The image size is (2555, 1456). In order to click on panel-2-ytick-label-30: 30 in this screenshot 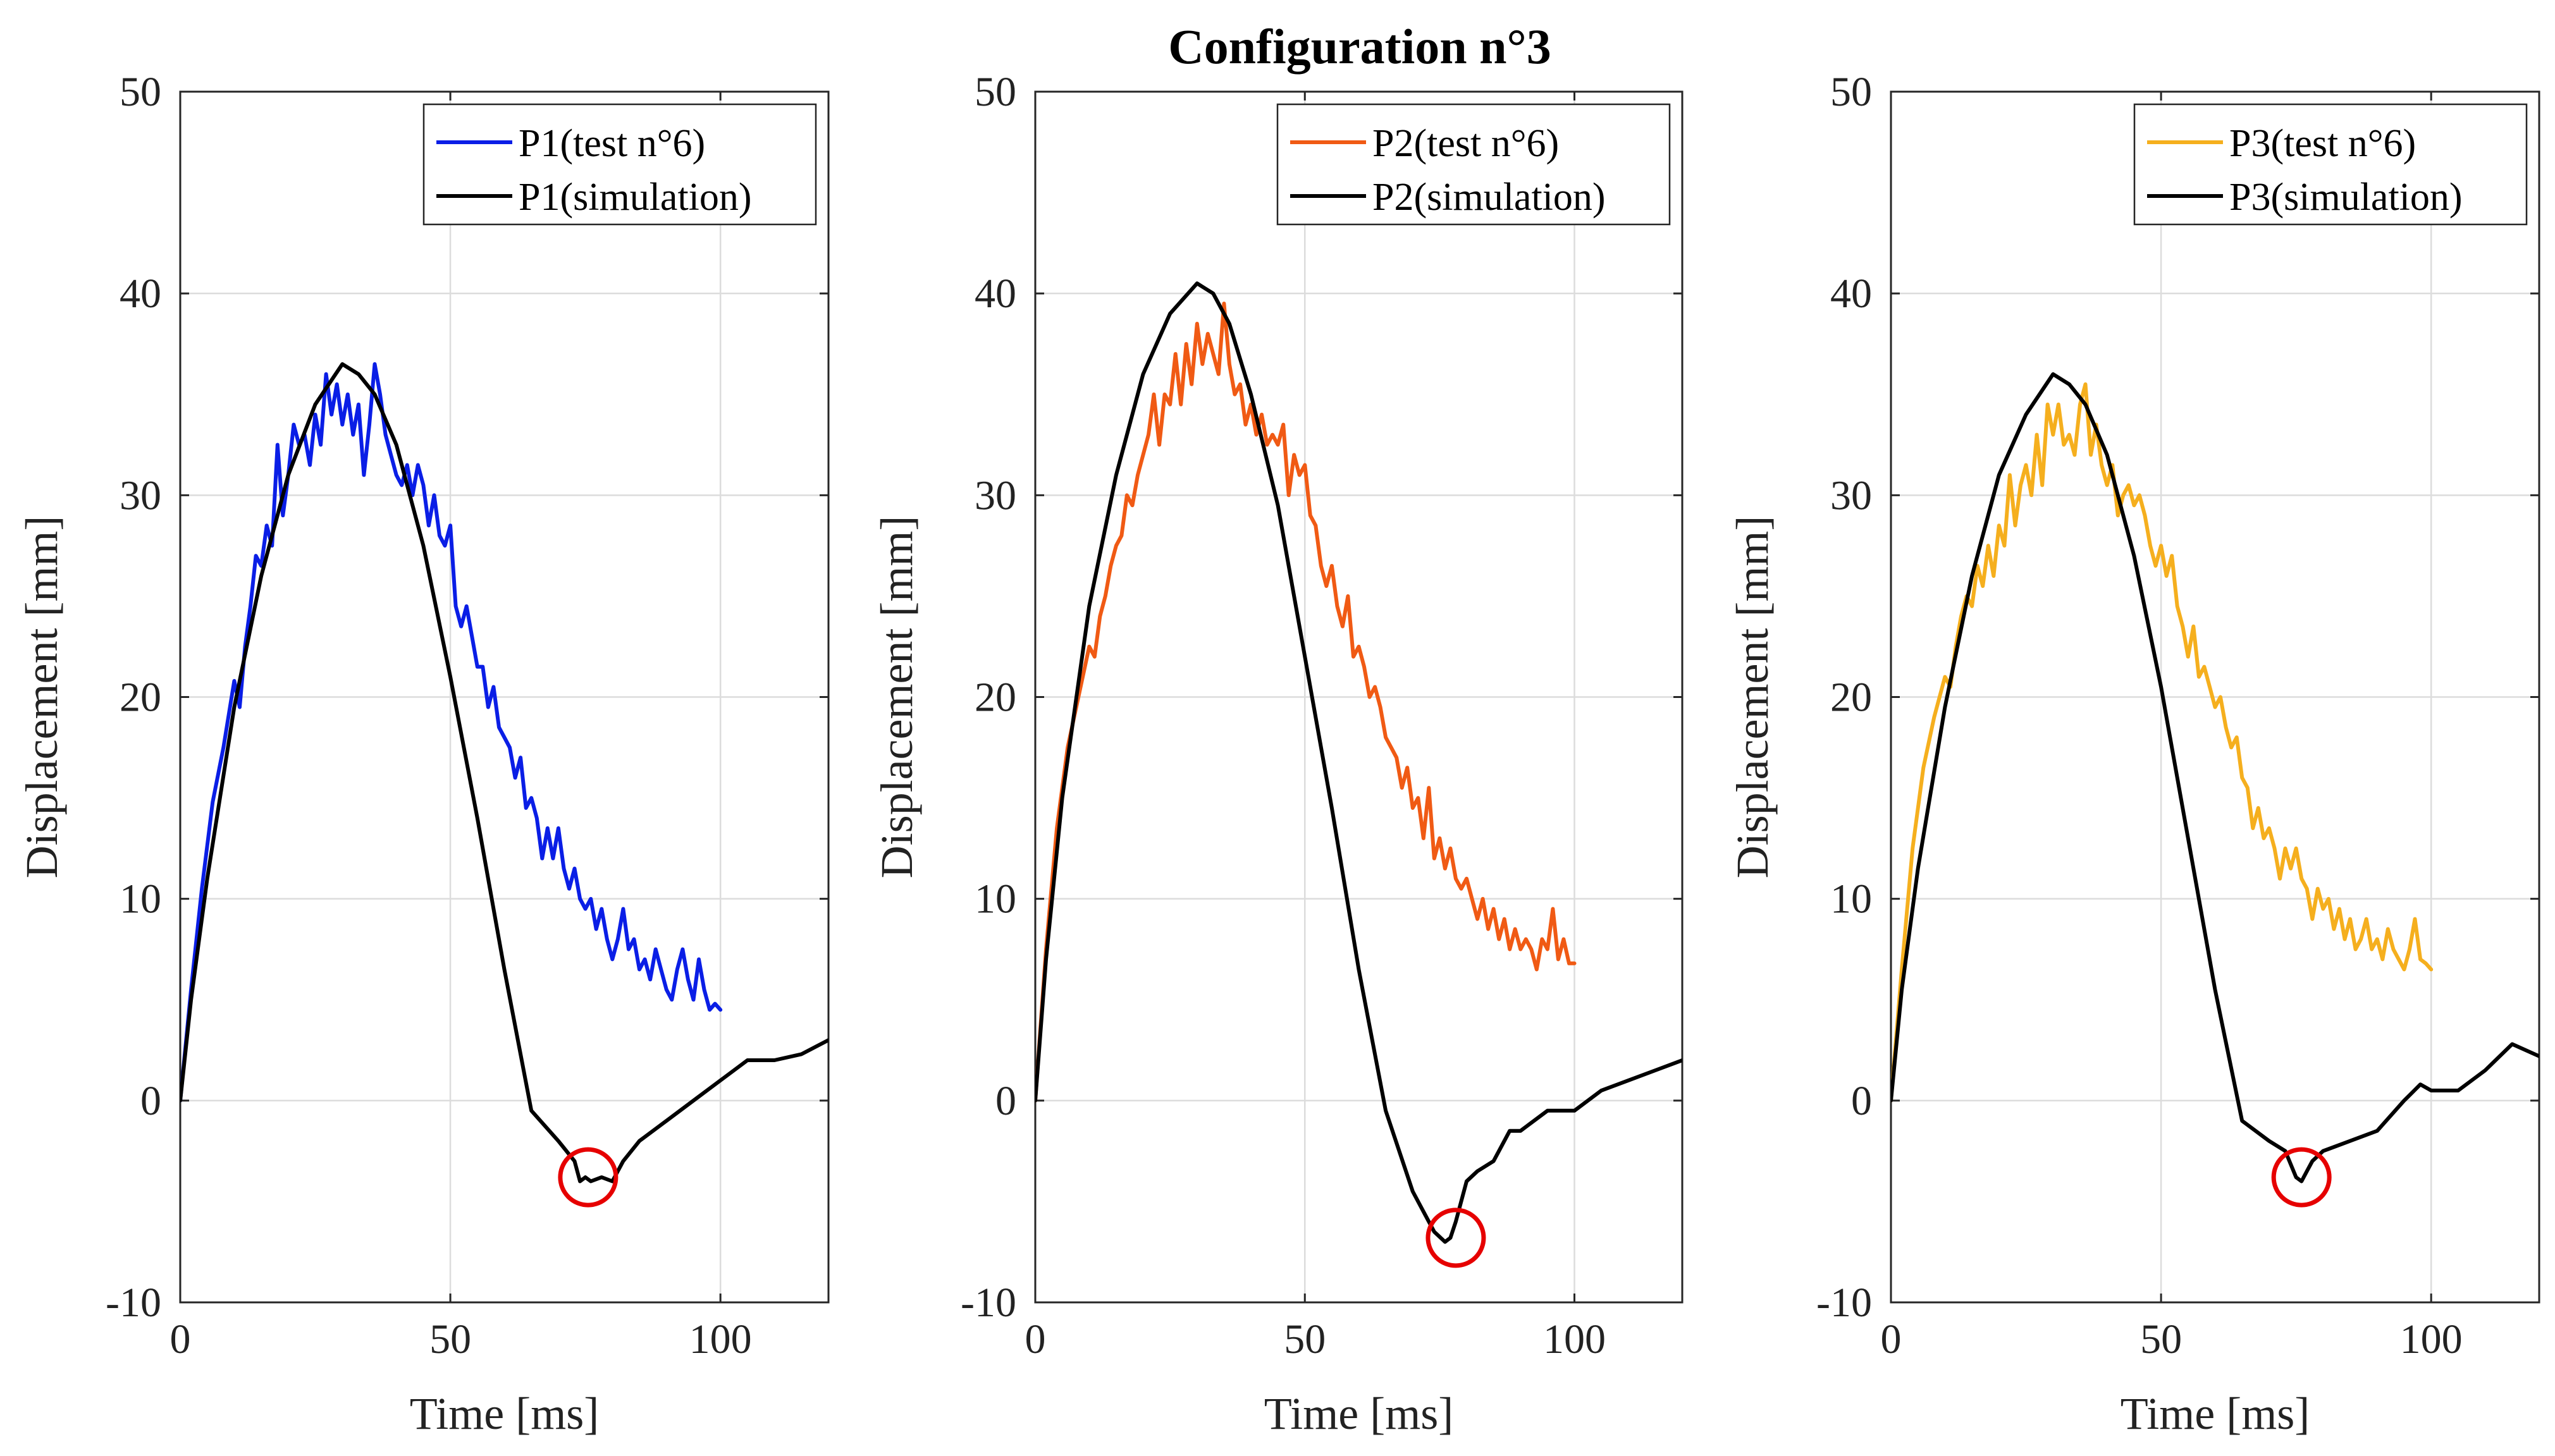, I will do `click(995, 495)`.